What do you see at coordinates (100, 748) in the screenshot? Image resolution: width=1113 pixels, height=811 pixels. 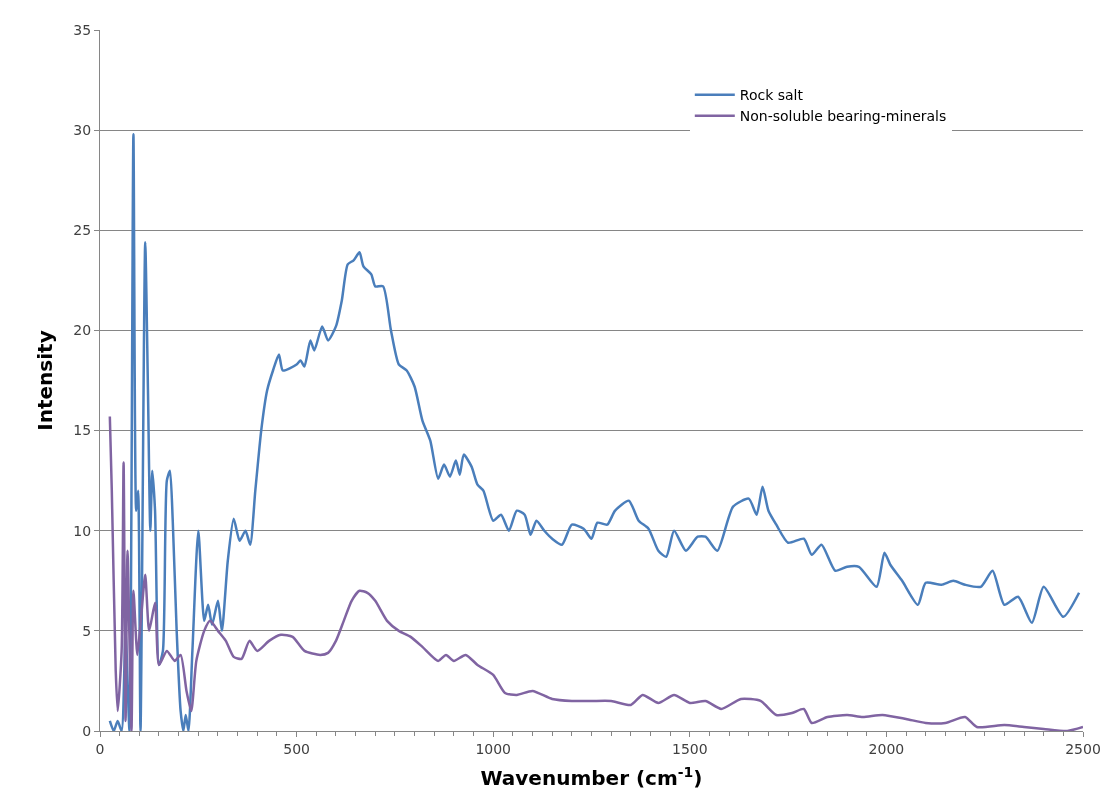 I see `x-tick-label: 0` at bounding box center [100, 748].